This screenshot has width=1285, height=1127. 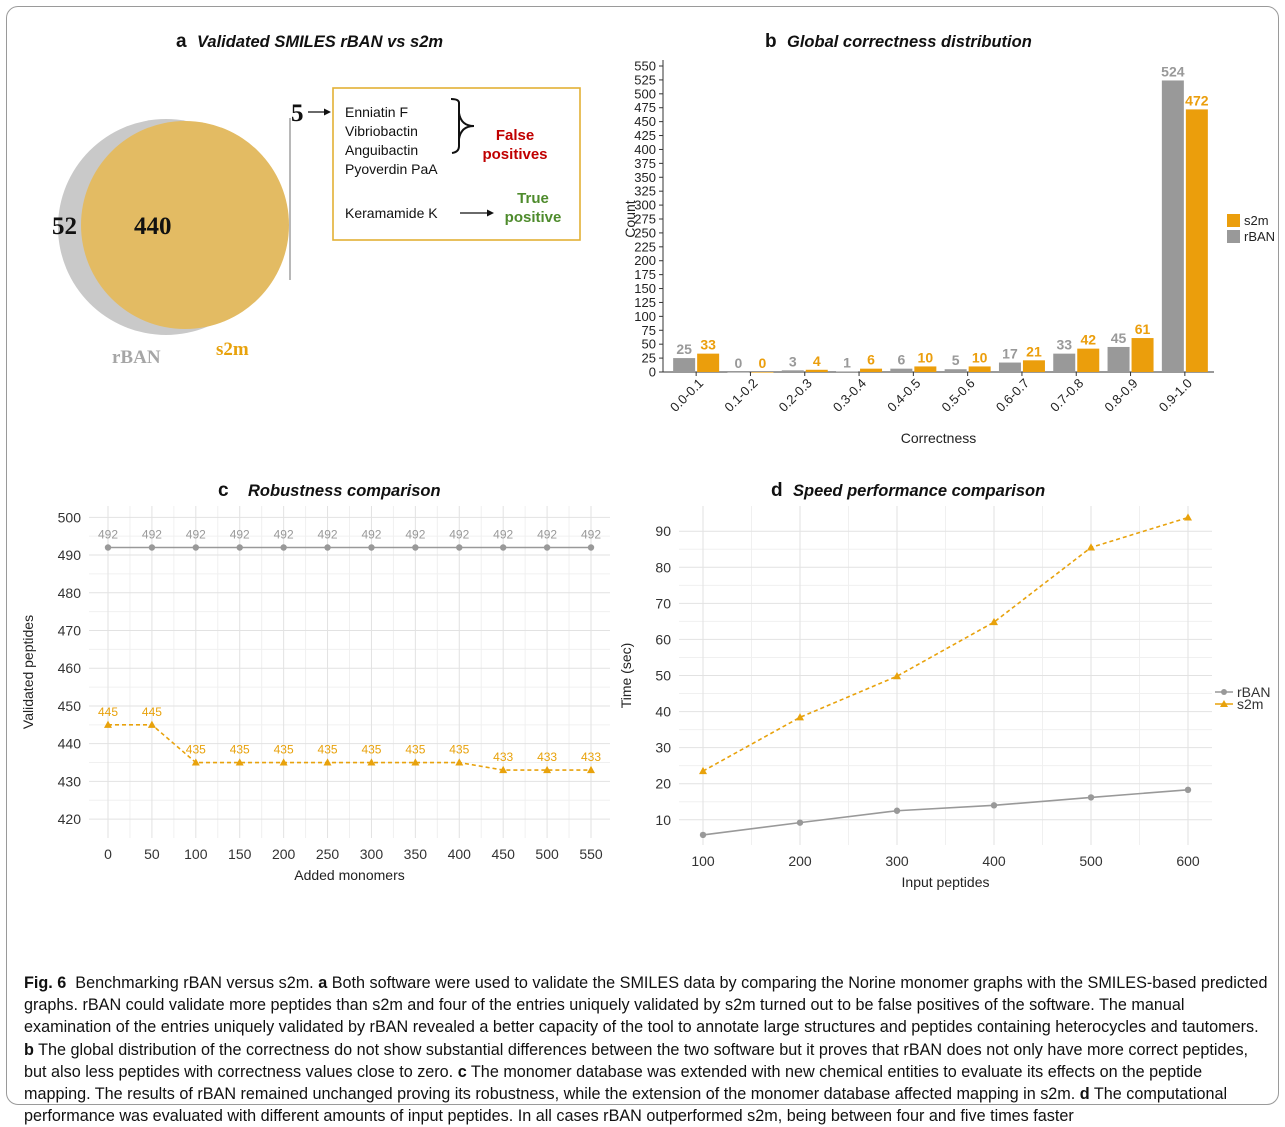 What do you see at coordinates (645, 163) in the screenshot?
I see `y-tick-label: 375` at bounding box center [645, 163].